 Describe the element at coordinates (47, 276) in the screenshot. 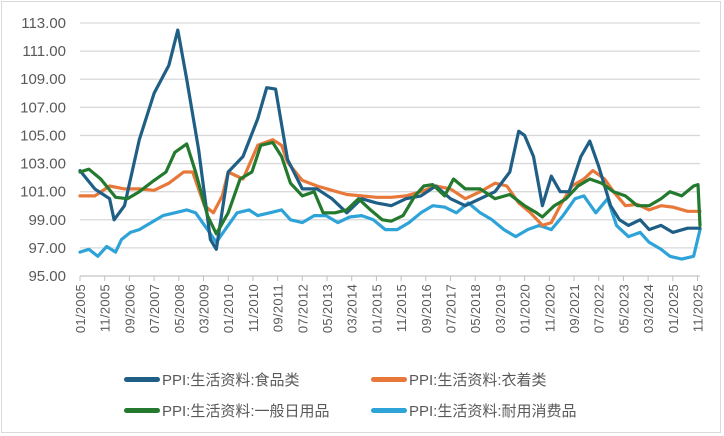

I see `y-tick-label: 95.00` at that location.